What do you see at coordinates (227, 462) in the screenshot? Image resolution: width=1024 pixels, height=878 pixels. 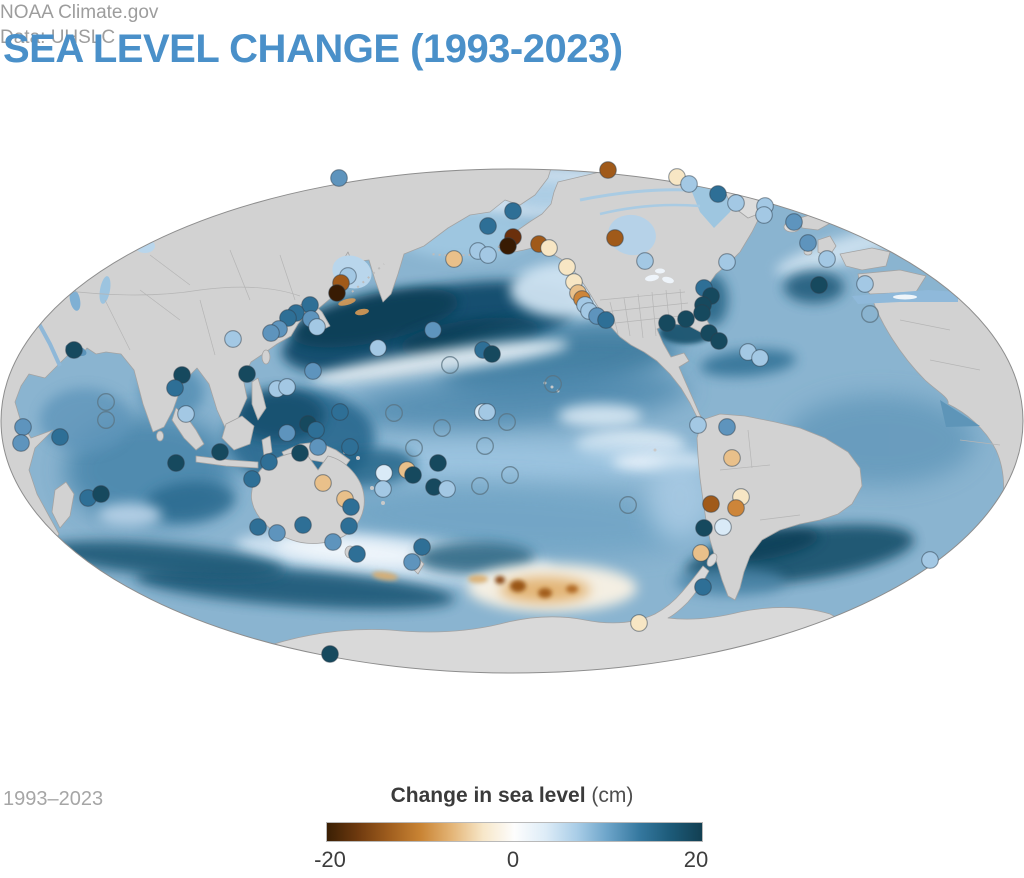 I see `land-java` at bounding box center [227, 462].